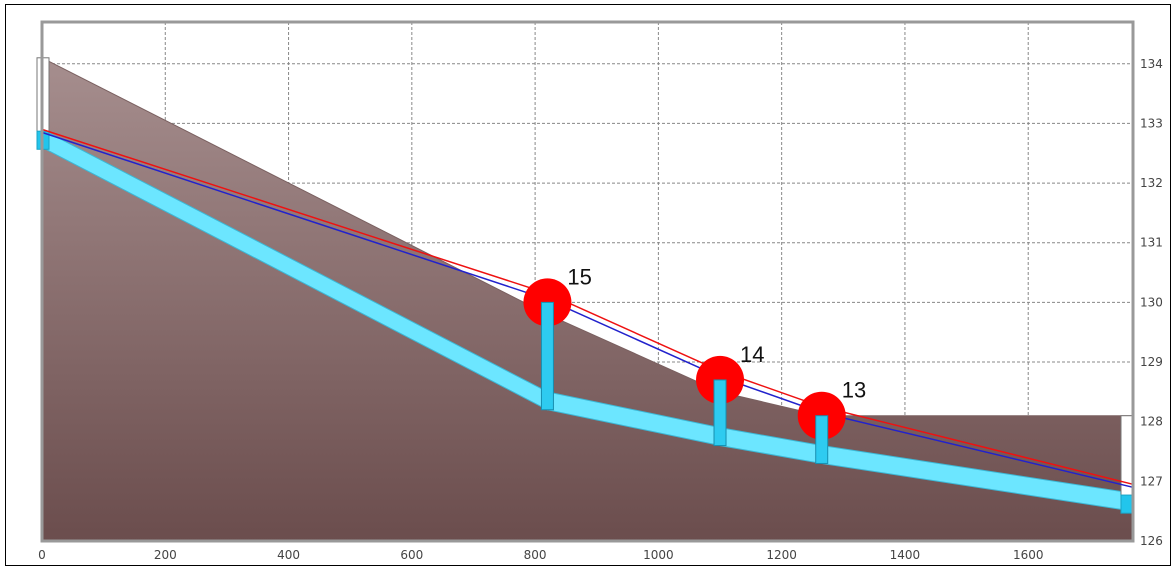  I want to click on node-label: 13, so click(854, 390).